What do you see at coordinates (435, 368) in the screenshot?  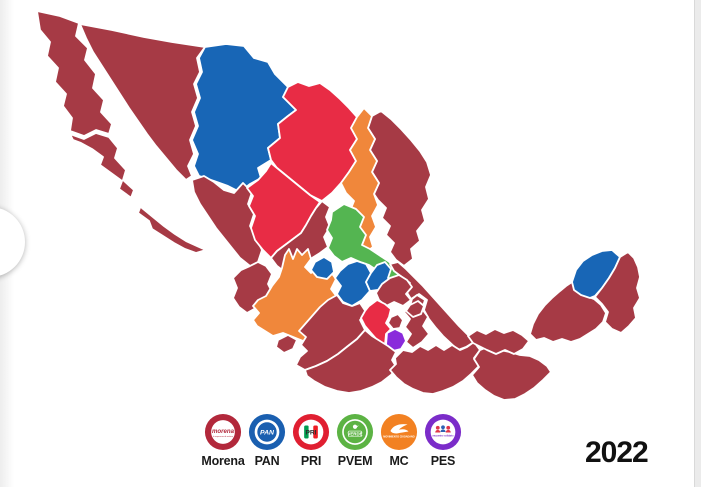 I see `state-oaxaca` at bounding box center [435, 368].